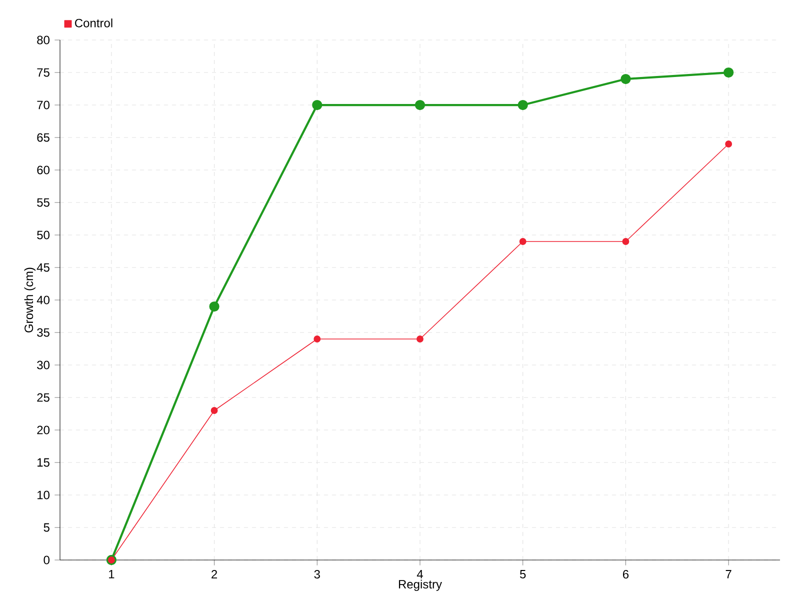 The height and width of the screenshot is (600, 800). What do you see at coordinates (420, 585) in the screenshot?
I see `x-axis-title: Registry` at bounding box center [420, 585].